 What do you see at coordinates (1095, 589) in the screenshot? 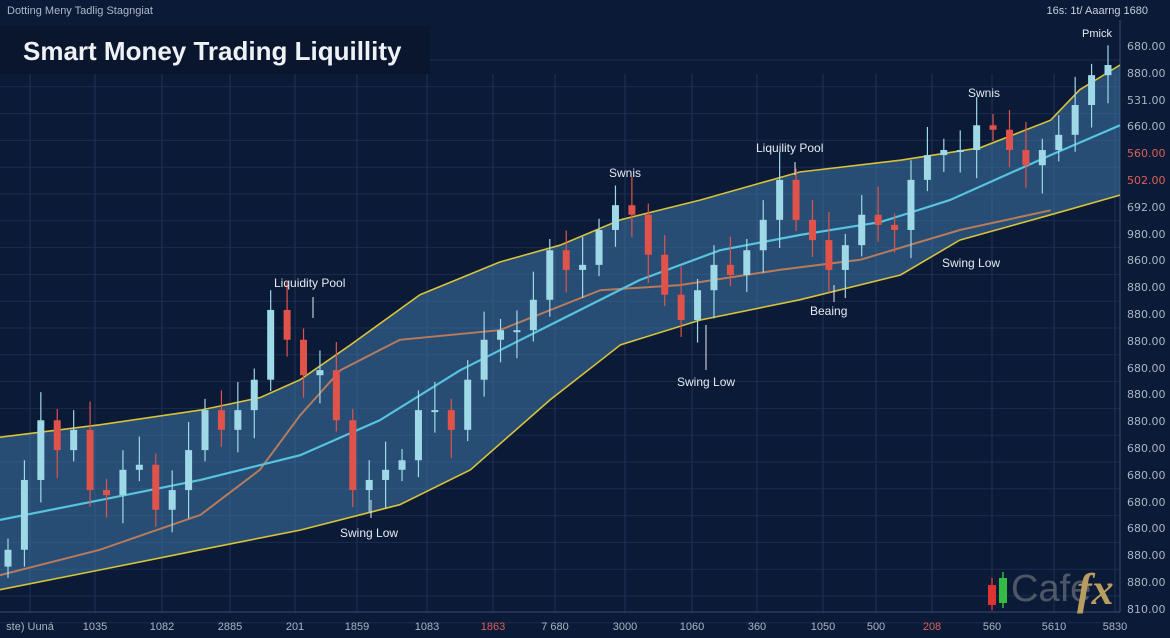
I see `logo-fx: fx` at bounding box center [1095, 589].